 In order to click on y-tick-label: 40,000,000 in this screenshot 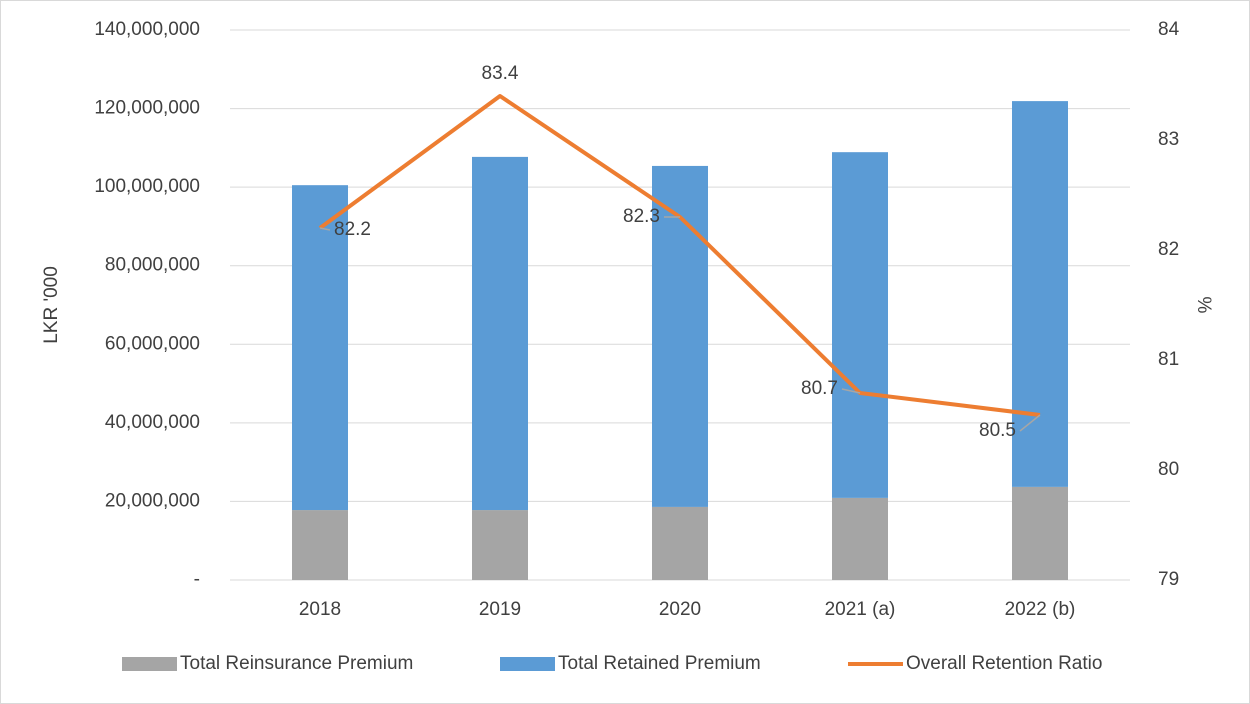, I will do `click(152, 422)`.